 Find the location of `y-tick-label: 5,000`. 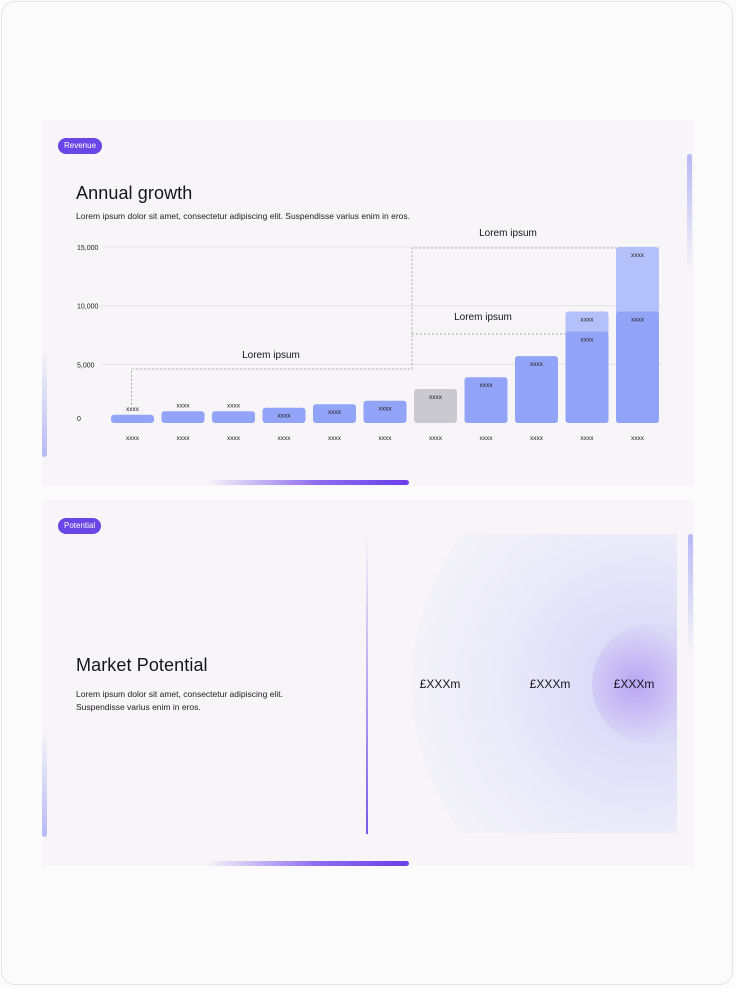

y-tick-label: 5,000 is located at coordinates (86, 365).